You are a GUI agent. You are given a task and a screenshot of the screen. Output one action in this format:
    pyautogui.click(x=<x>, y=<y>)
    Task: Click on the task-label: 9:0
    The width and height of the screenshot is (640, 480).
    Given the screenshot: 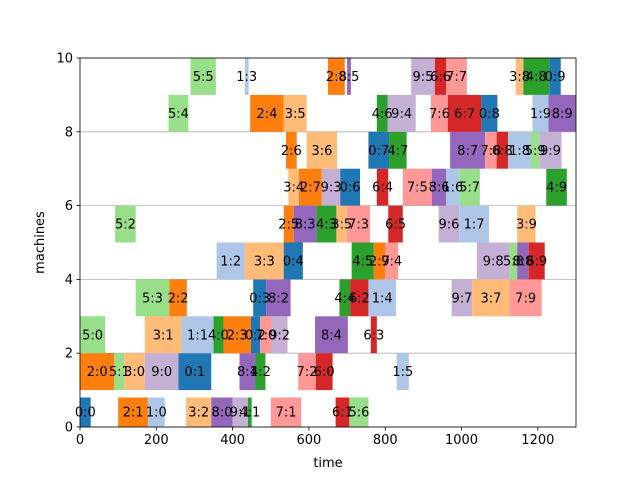 What is the action you would take?
    pyautogui.click(x=161, y=372)
    